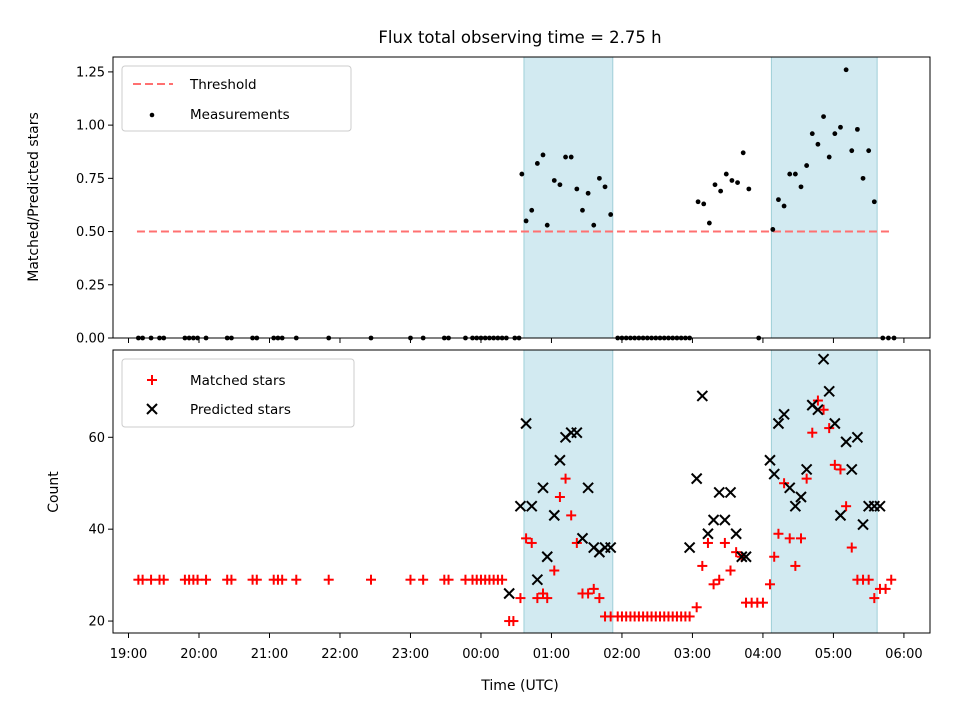  What do you see at coordinates (96, 622) in the screenshot?
I see `bottom-y-tick-label: 20` at bounding box center [96, 622].